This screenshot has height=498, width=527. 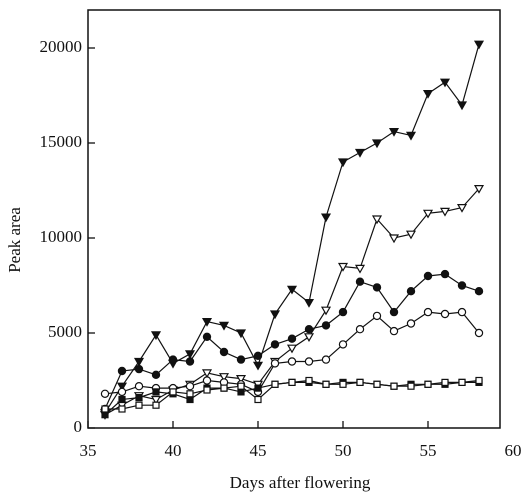 What do you see at coordinates (78, 426) in the screenshot?
I see `y-tick-label: 0` at bounding box center [78, 426].